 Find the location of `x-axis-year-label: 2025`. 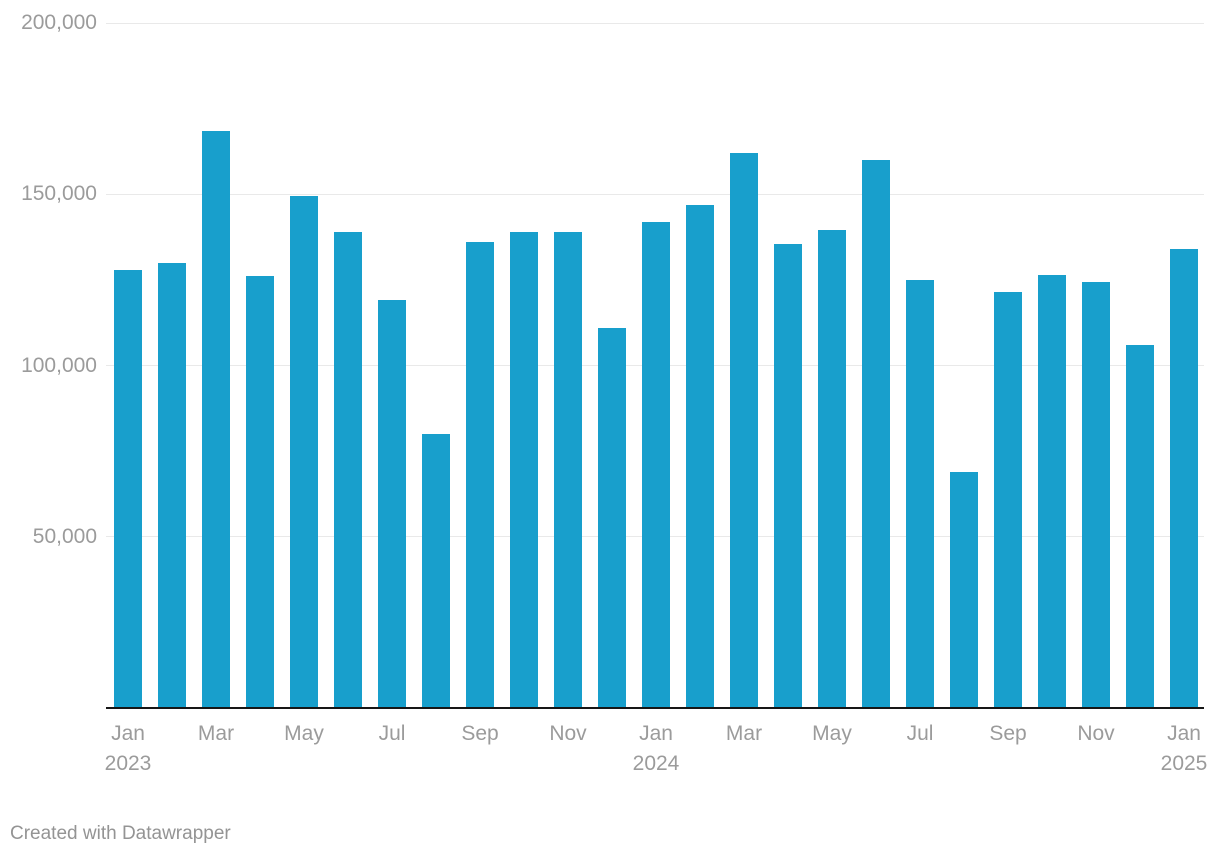

x-axis-year-label: 2025 is located at coordinates (1184, 763).